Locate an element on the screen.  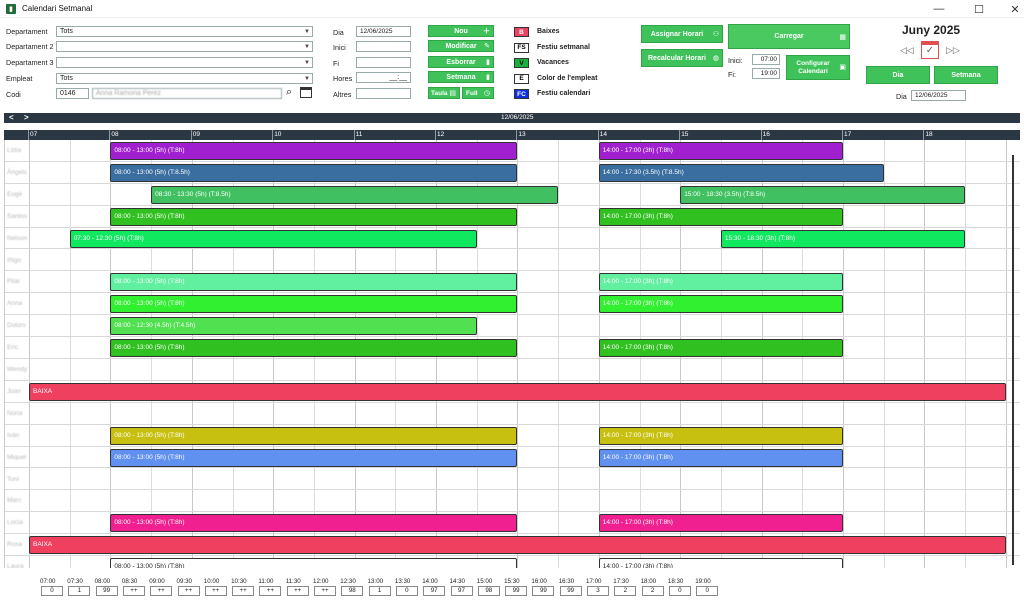
view-dia-input: 12/06/2025 is located at coordinates (938, 95).